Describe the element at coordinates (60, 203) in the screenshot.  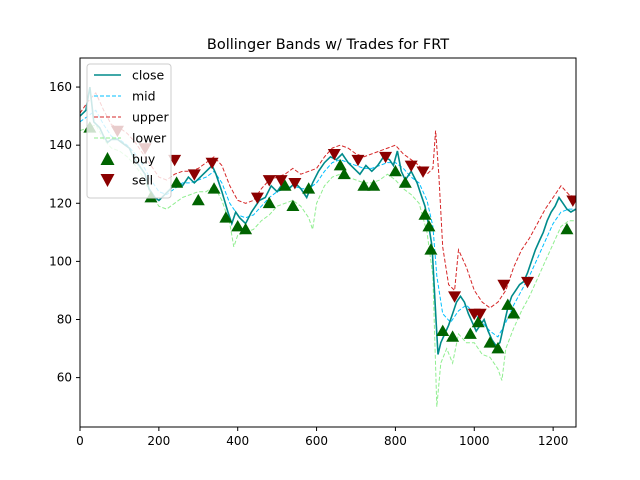
I see `y-tick-label-120: 120` at that location.